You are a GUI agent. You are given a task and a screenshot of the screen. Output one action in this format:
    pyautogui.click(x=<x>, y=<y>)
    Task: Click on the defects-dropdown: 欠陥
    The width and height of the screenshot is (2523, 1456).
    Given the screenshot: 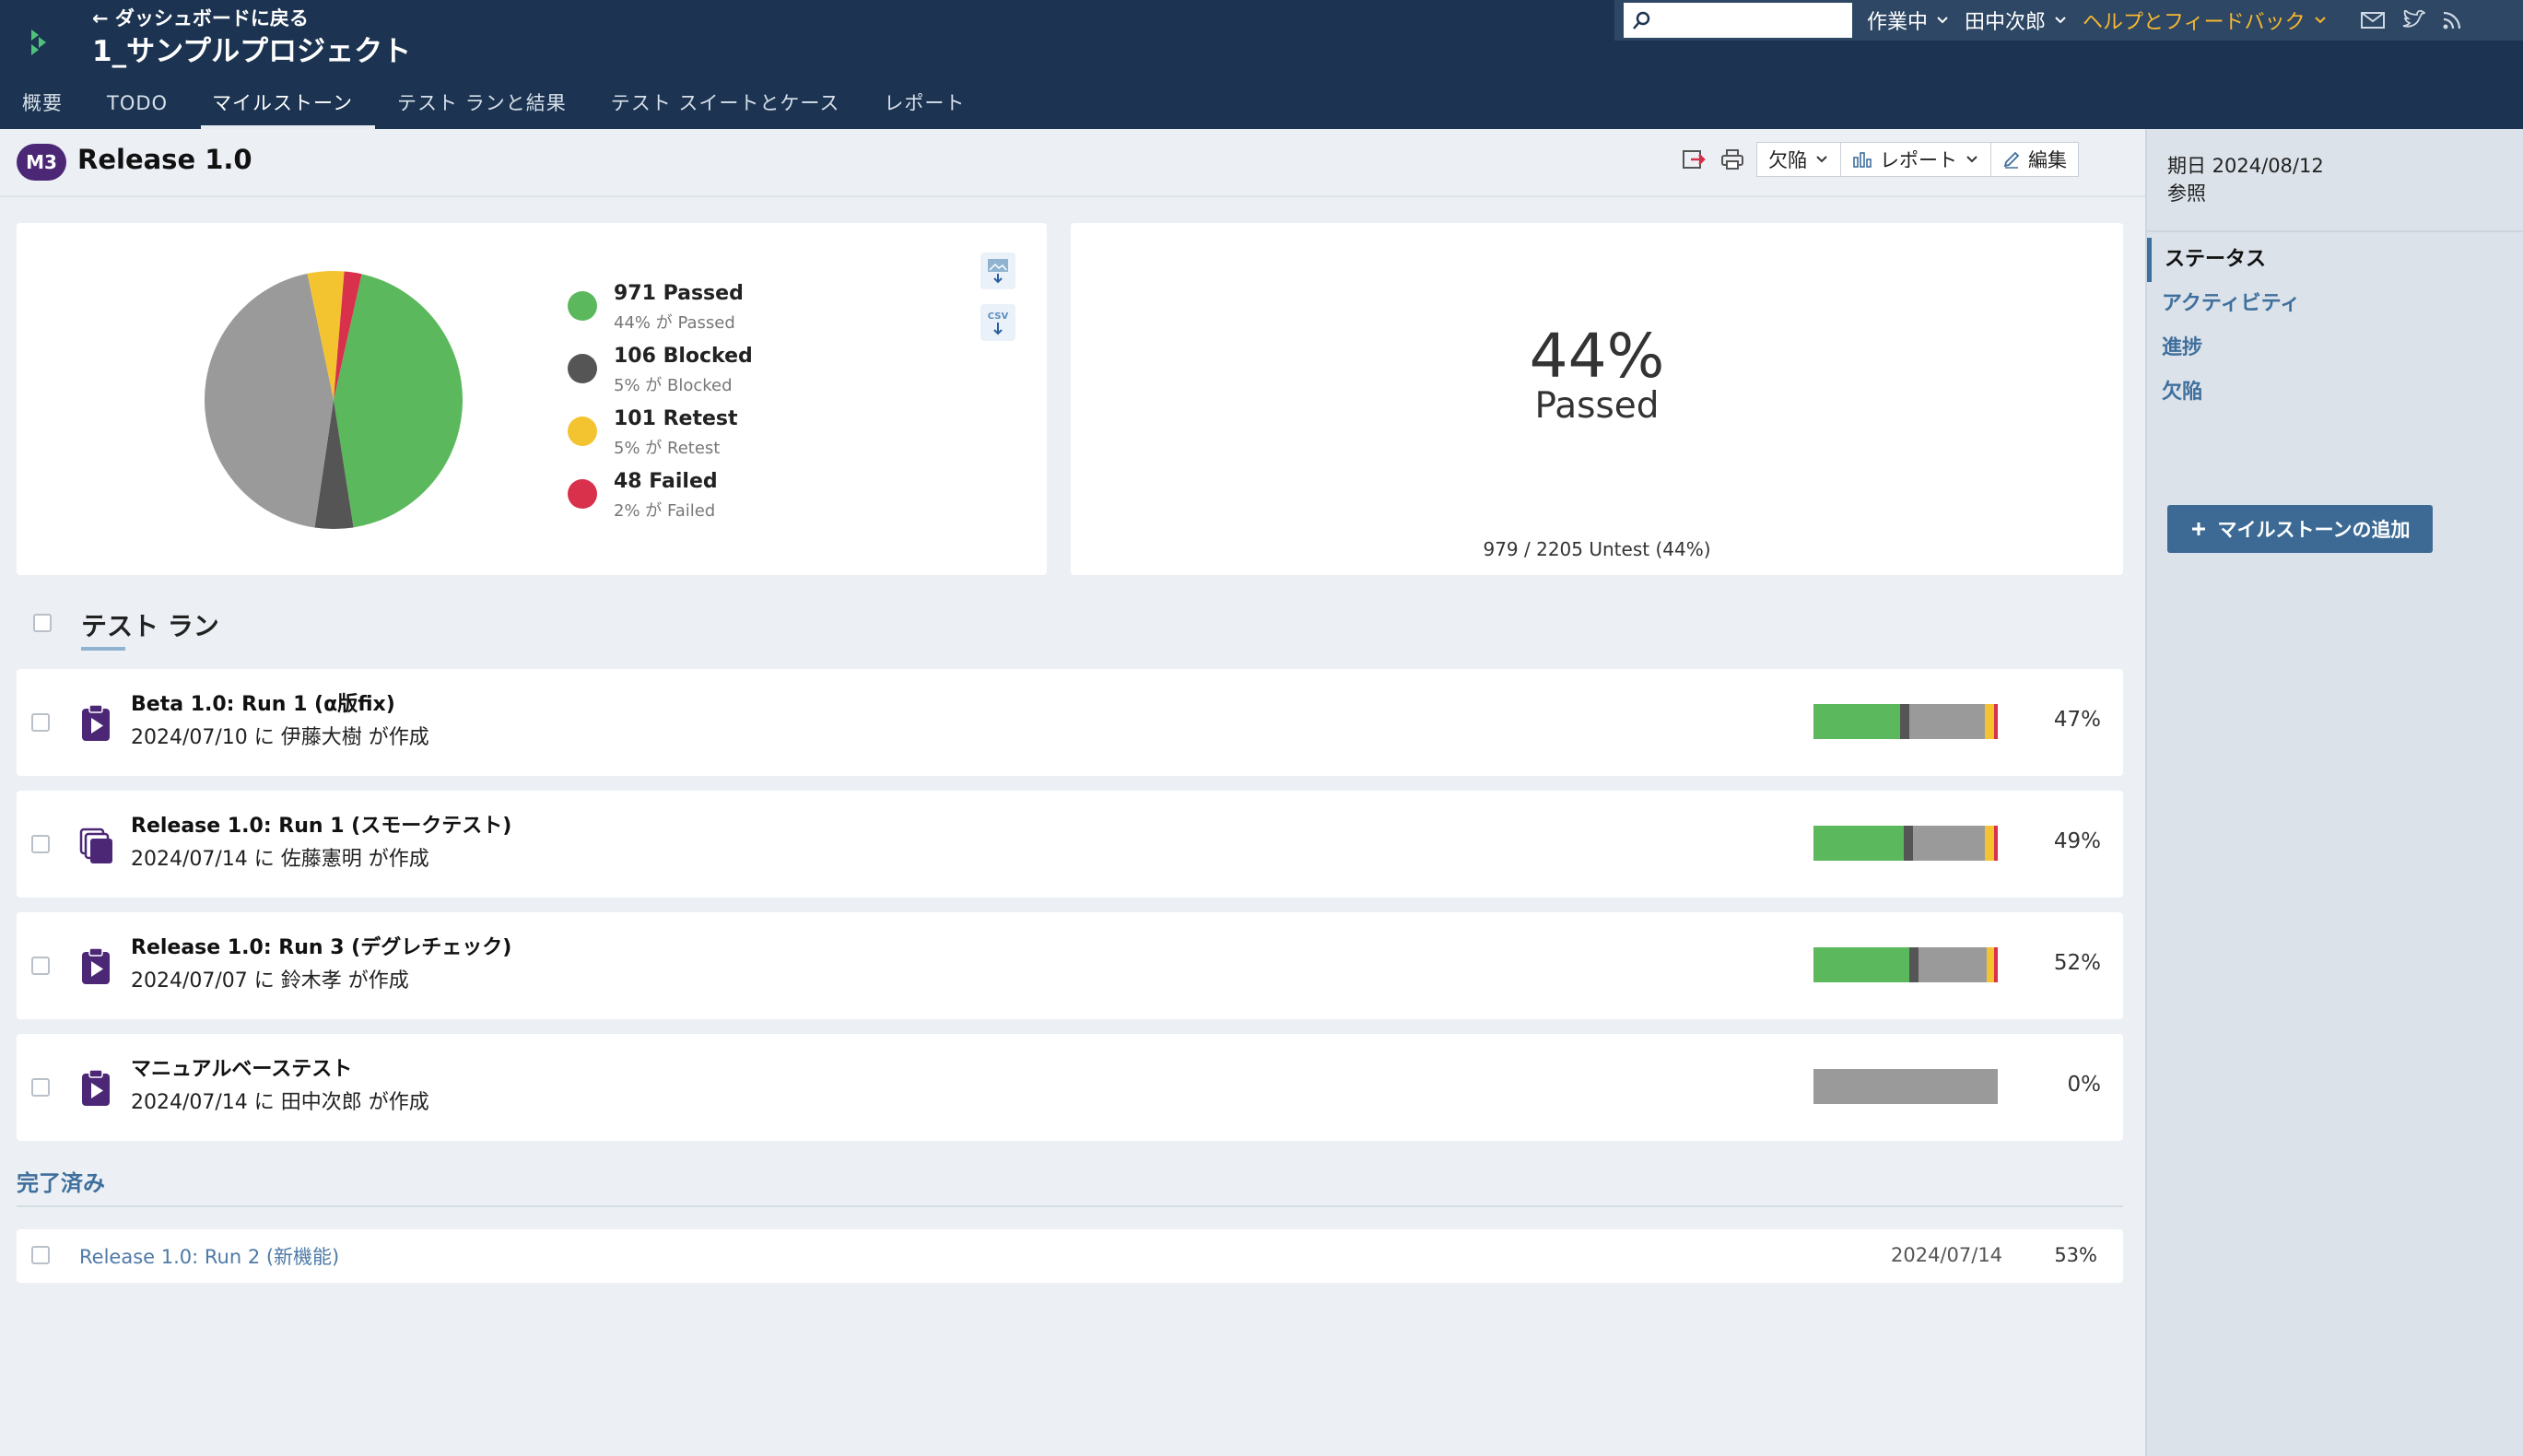 What is the action you would take?
    pyautogui.click(x=1798, y=159)
    